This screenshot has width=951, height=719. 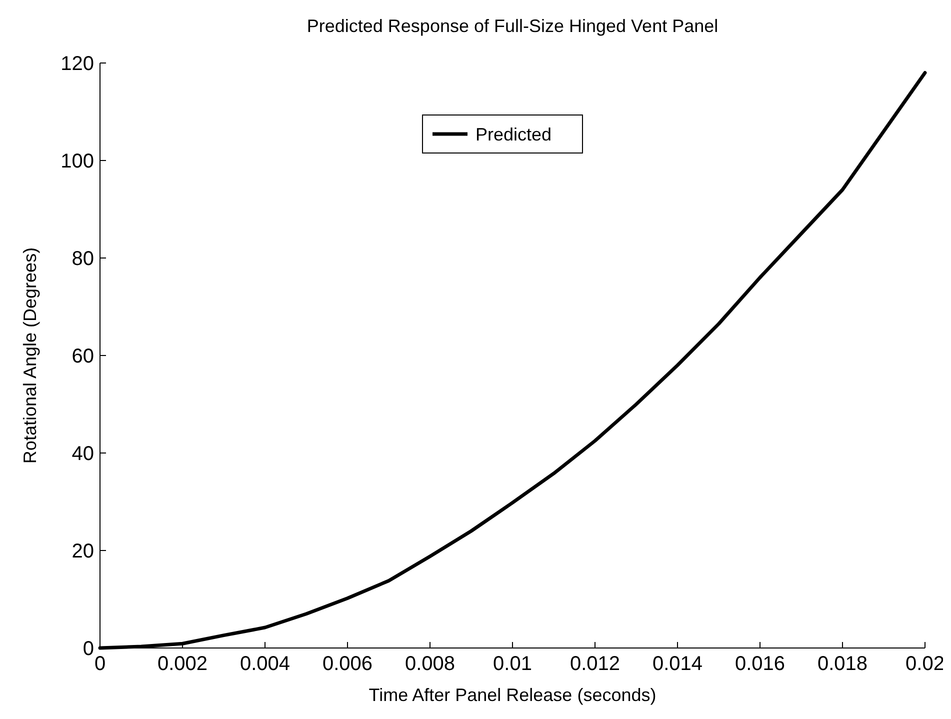 What do you see at coordinates (677, 664) in the screenshot?
I see `x-tick-label: 0.014` at bounding box center [677, 664].